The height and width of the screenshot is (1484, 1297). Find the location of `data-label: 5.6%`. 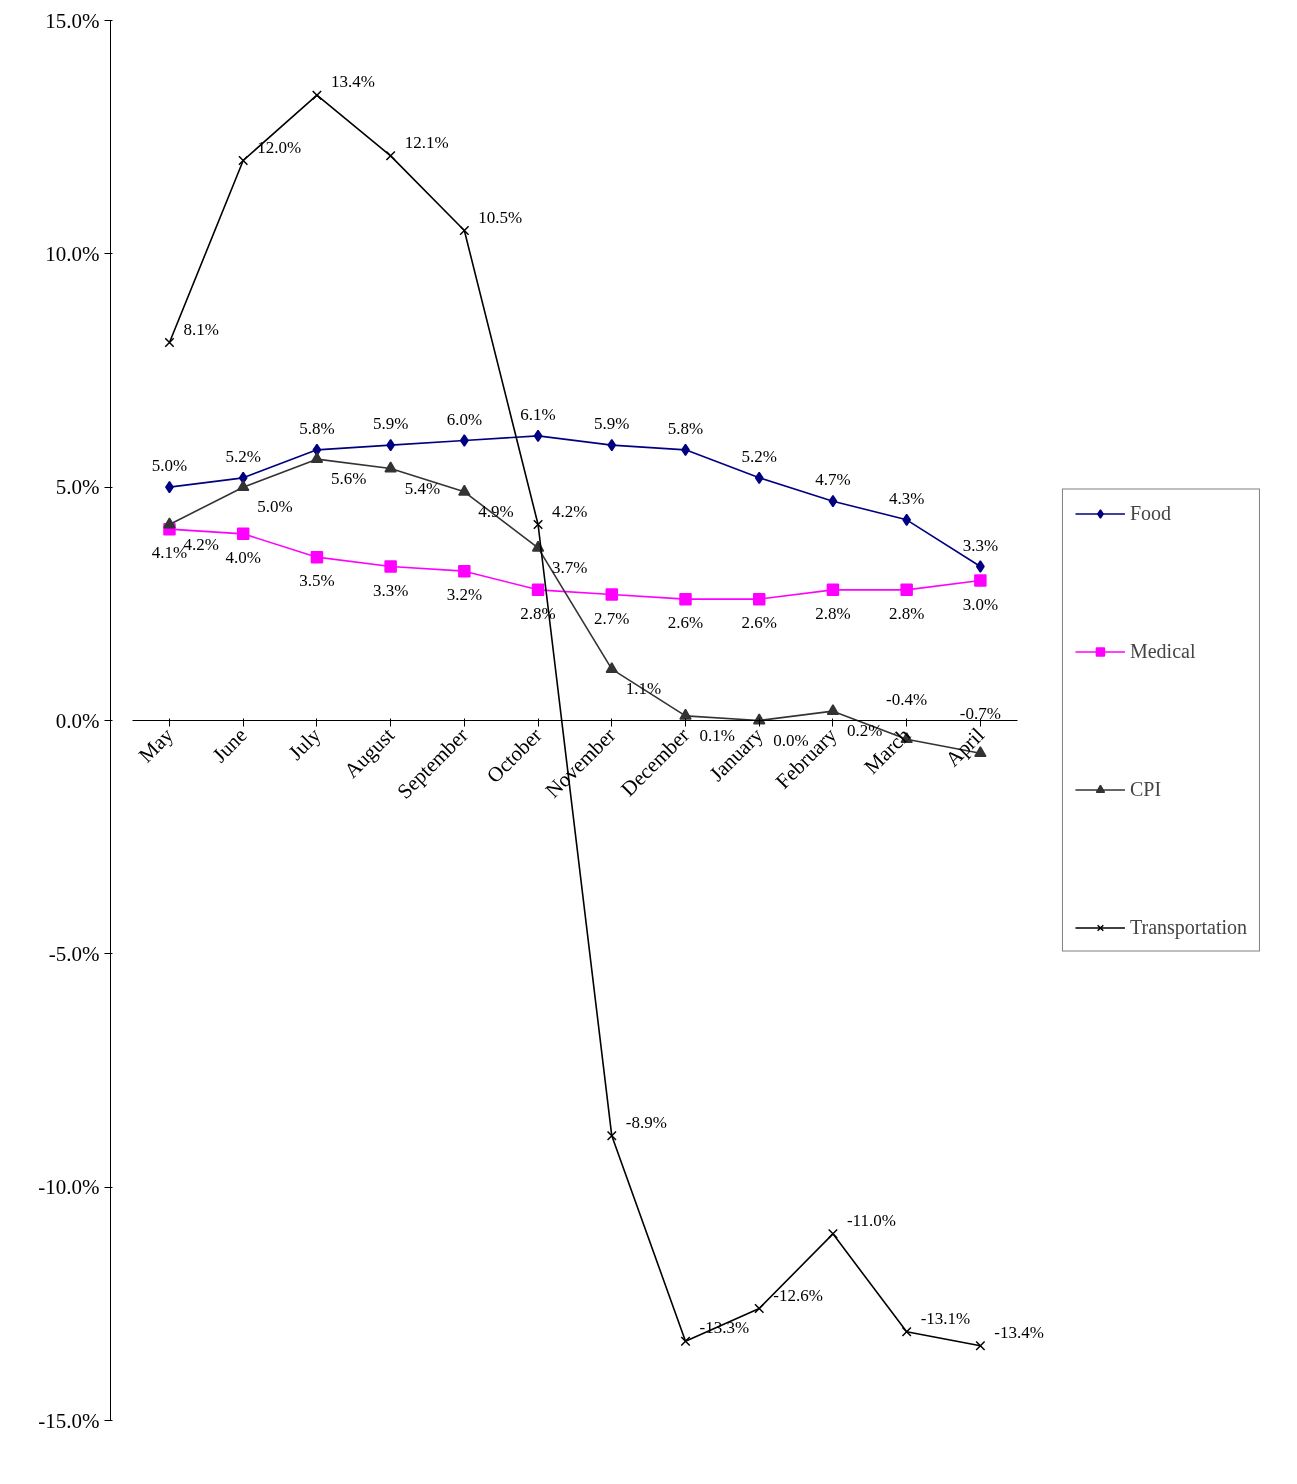

data-label: 5.6% is located at coordinates (348, 479).